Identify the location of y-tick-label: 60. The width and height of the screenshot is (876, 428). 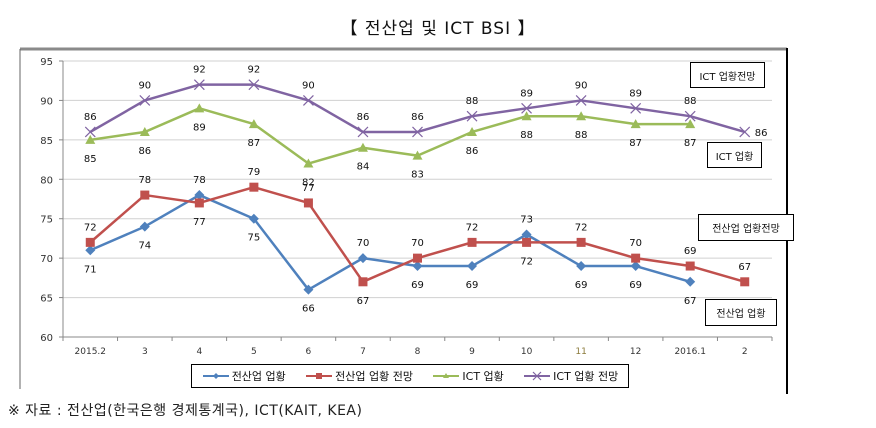
(46, 338).